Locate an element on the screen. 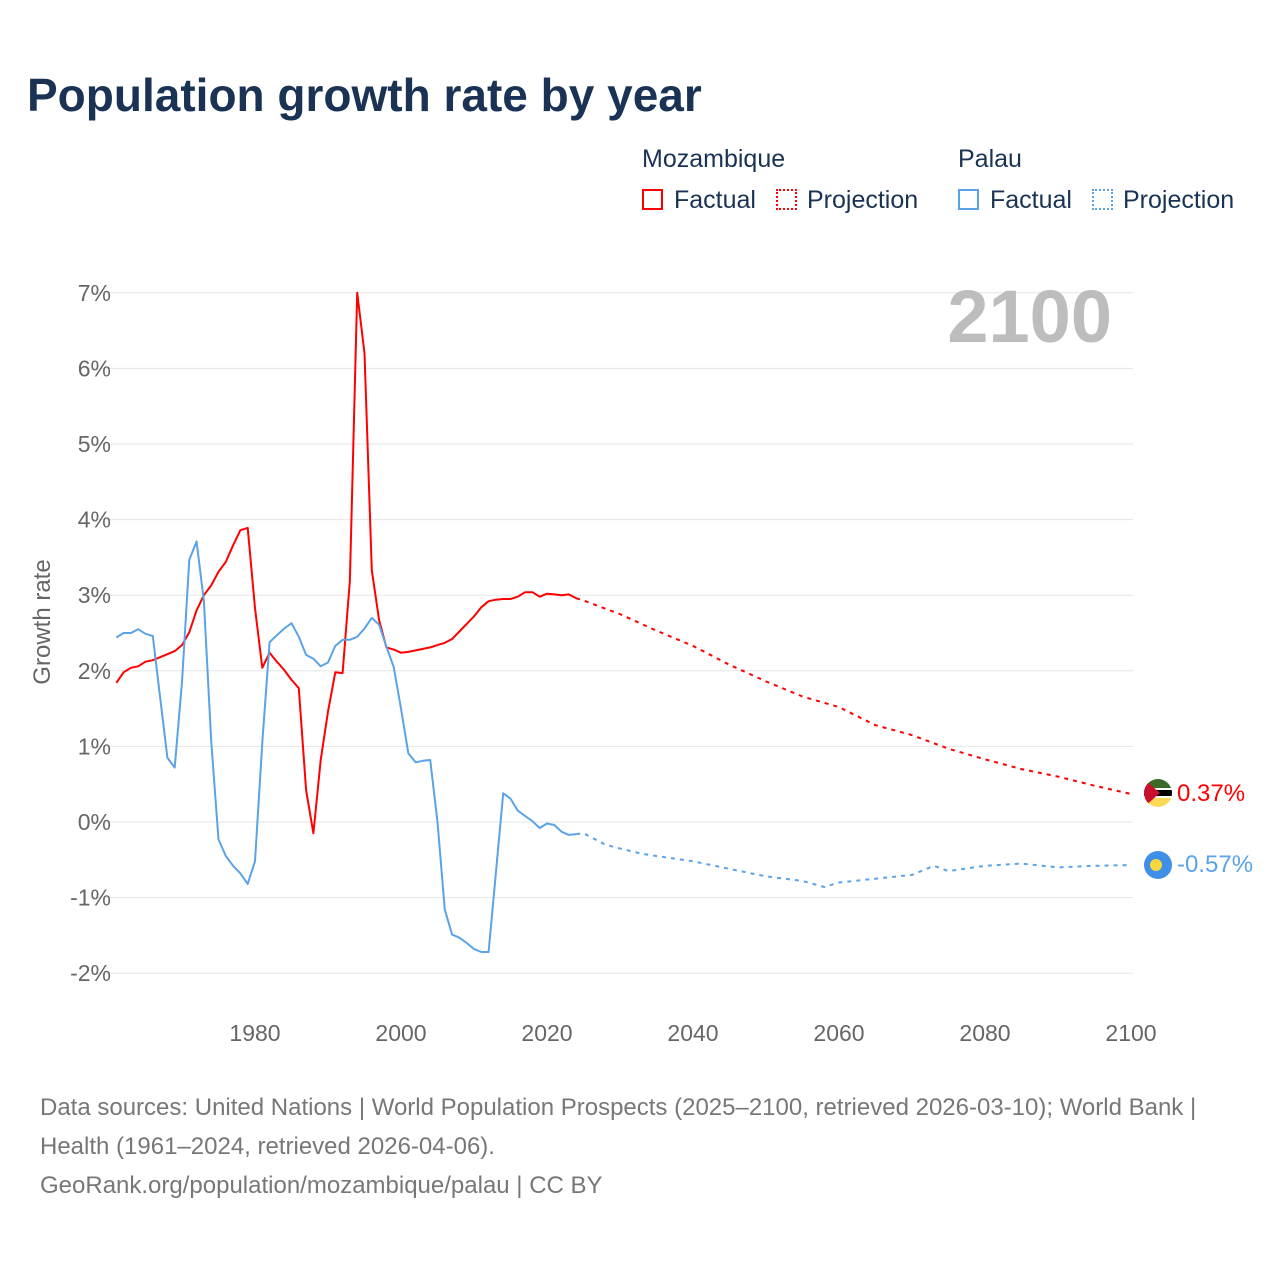  legend-swatch-palau-projection is located at coordinates (1102, 199).